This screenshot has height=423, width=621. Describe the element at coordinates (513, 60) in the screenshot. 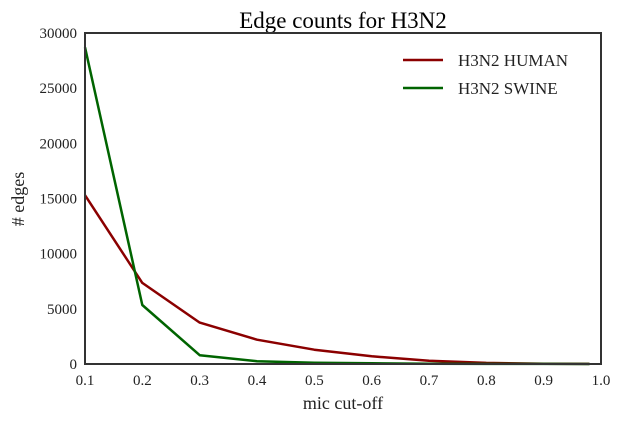

I see `legend-label: H3N2 HUMAN` at that location.